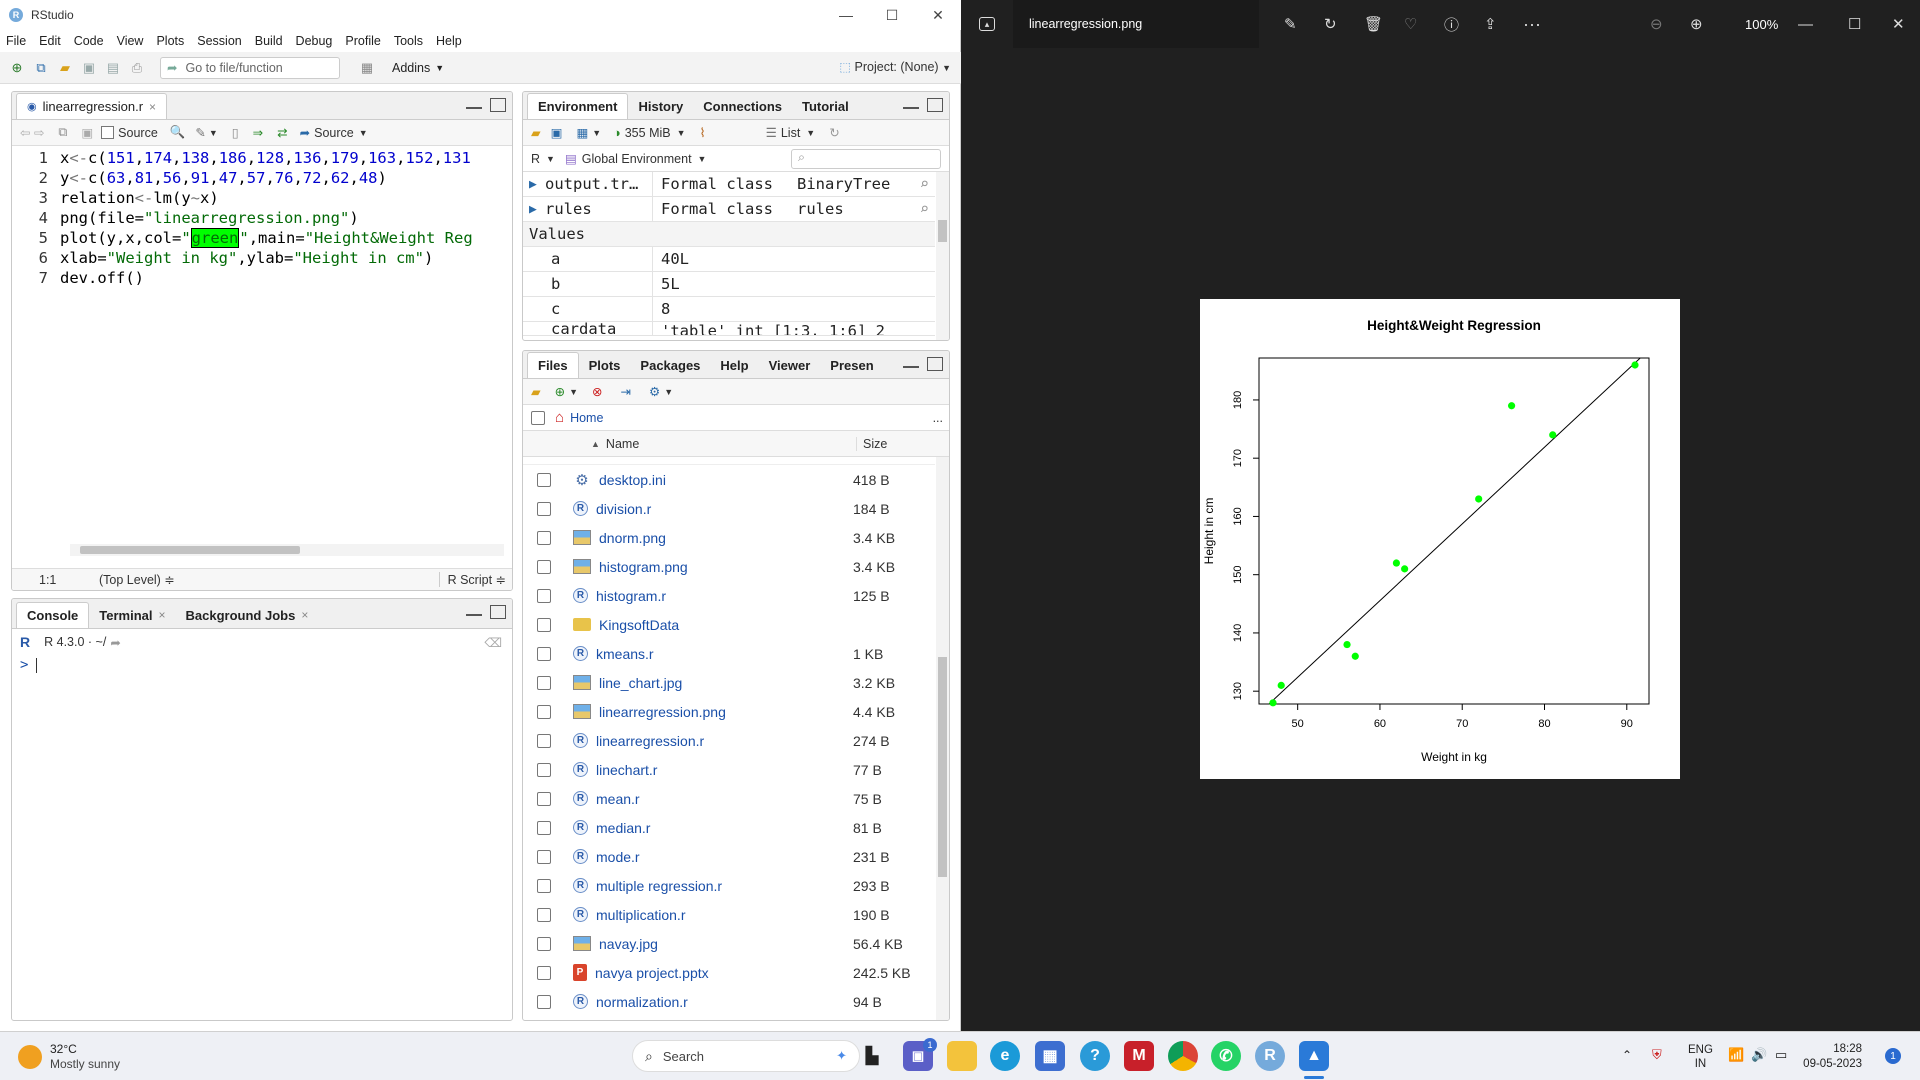 This screenshot has width=1920, height=1080. I want to click on menu-debug: Debug, so click(314, 41).